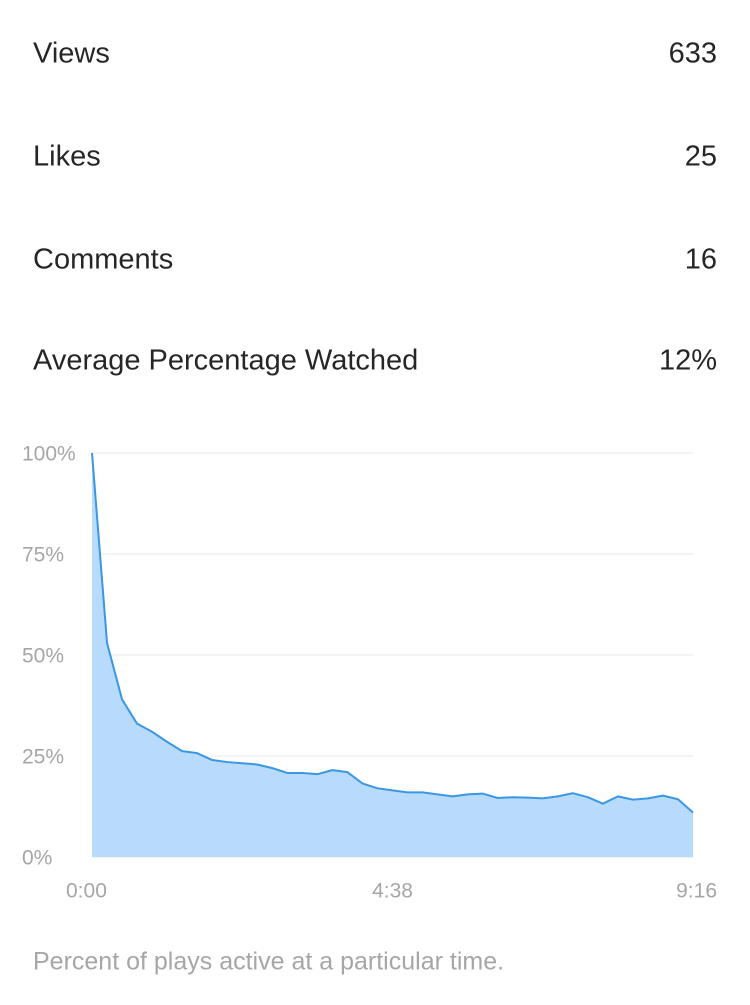 This screenshot has width=750, height=1005. I want to click on y-tick-label: 25%, so click(43, 757).